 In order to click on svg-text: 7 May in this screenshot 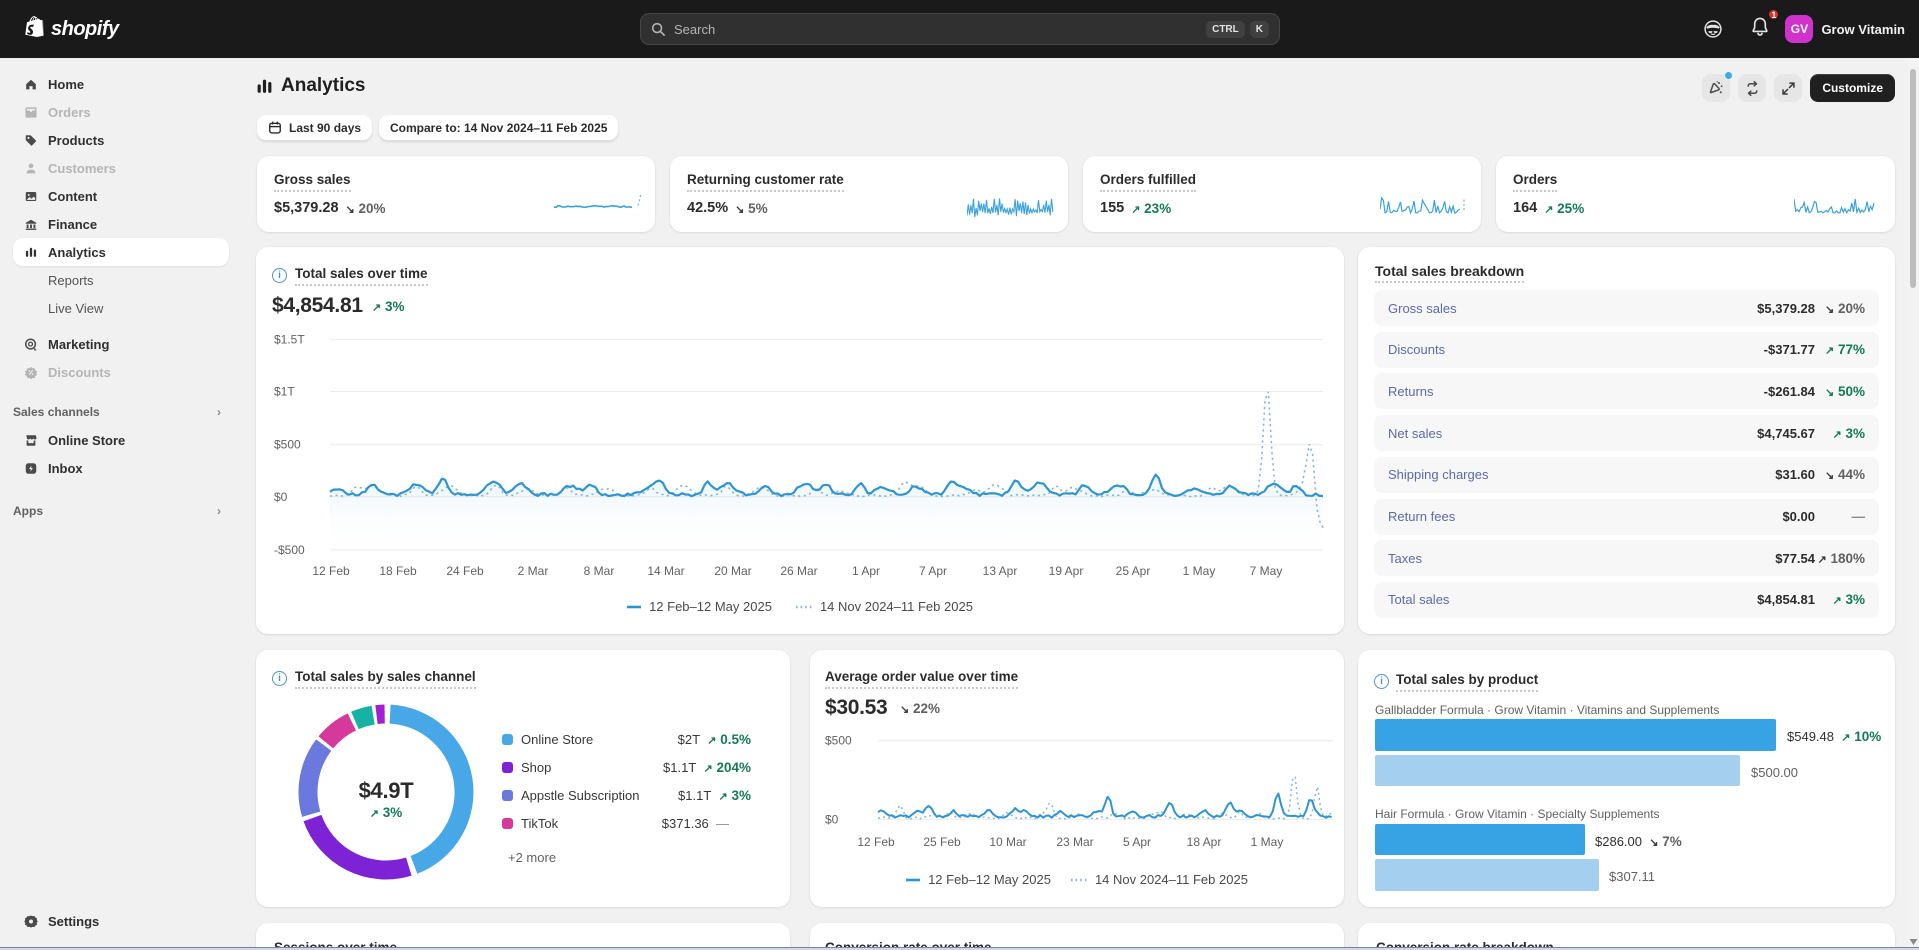, I will do `click(1266, 571)`.